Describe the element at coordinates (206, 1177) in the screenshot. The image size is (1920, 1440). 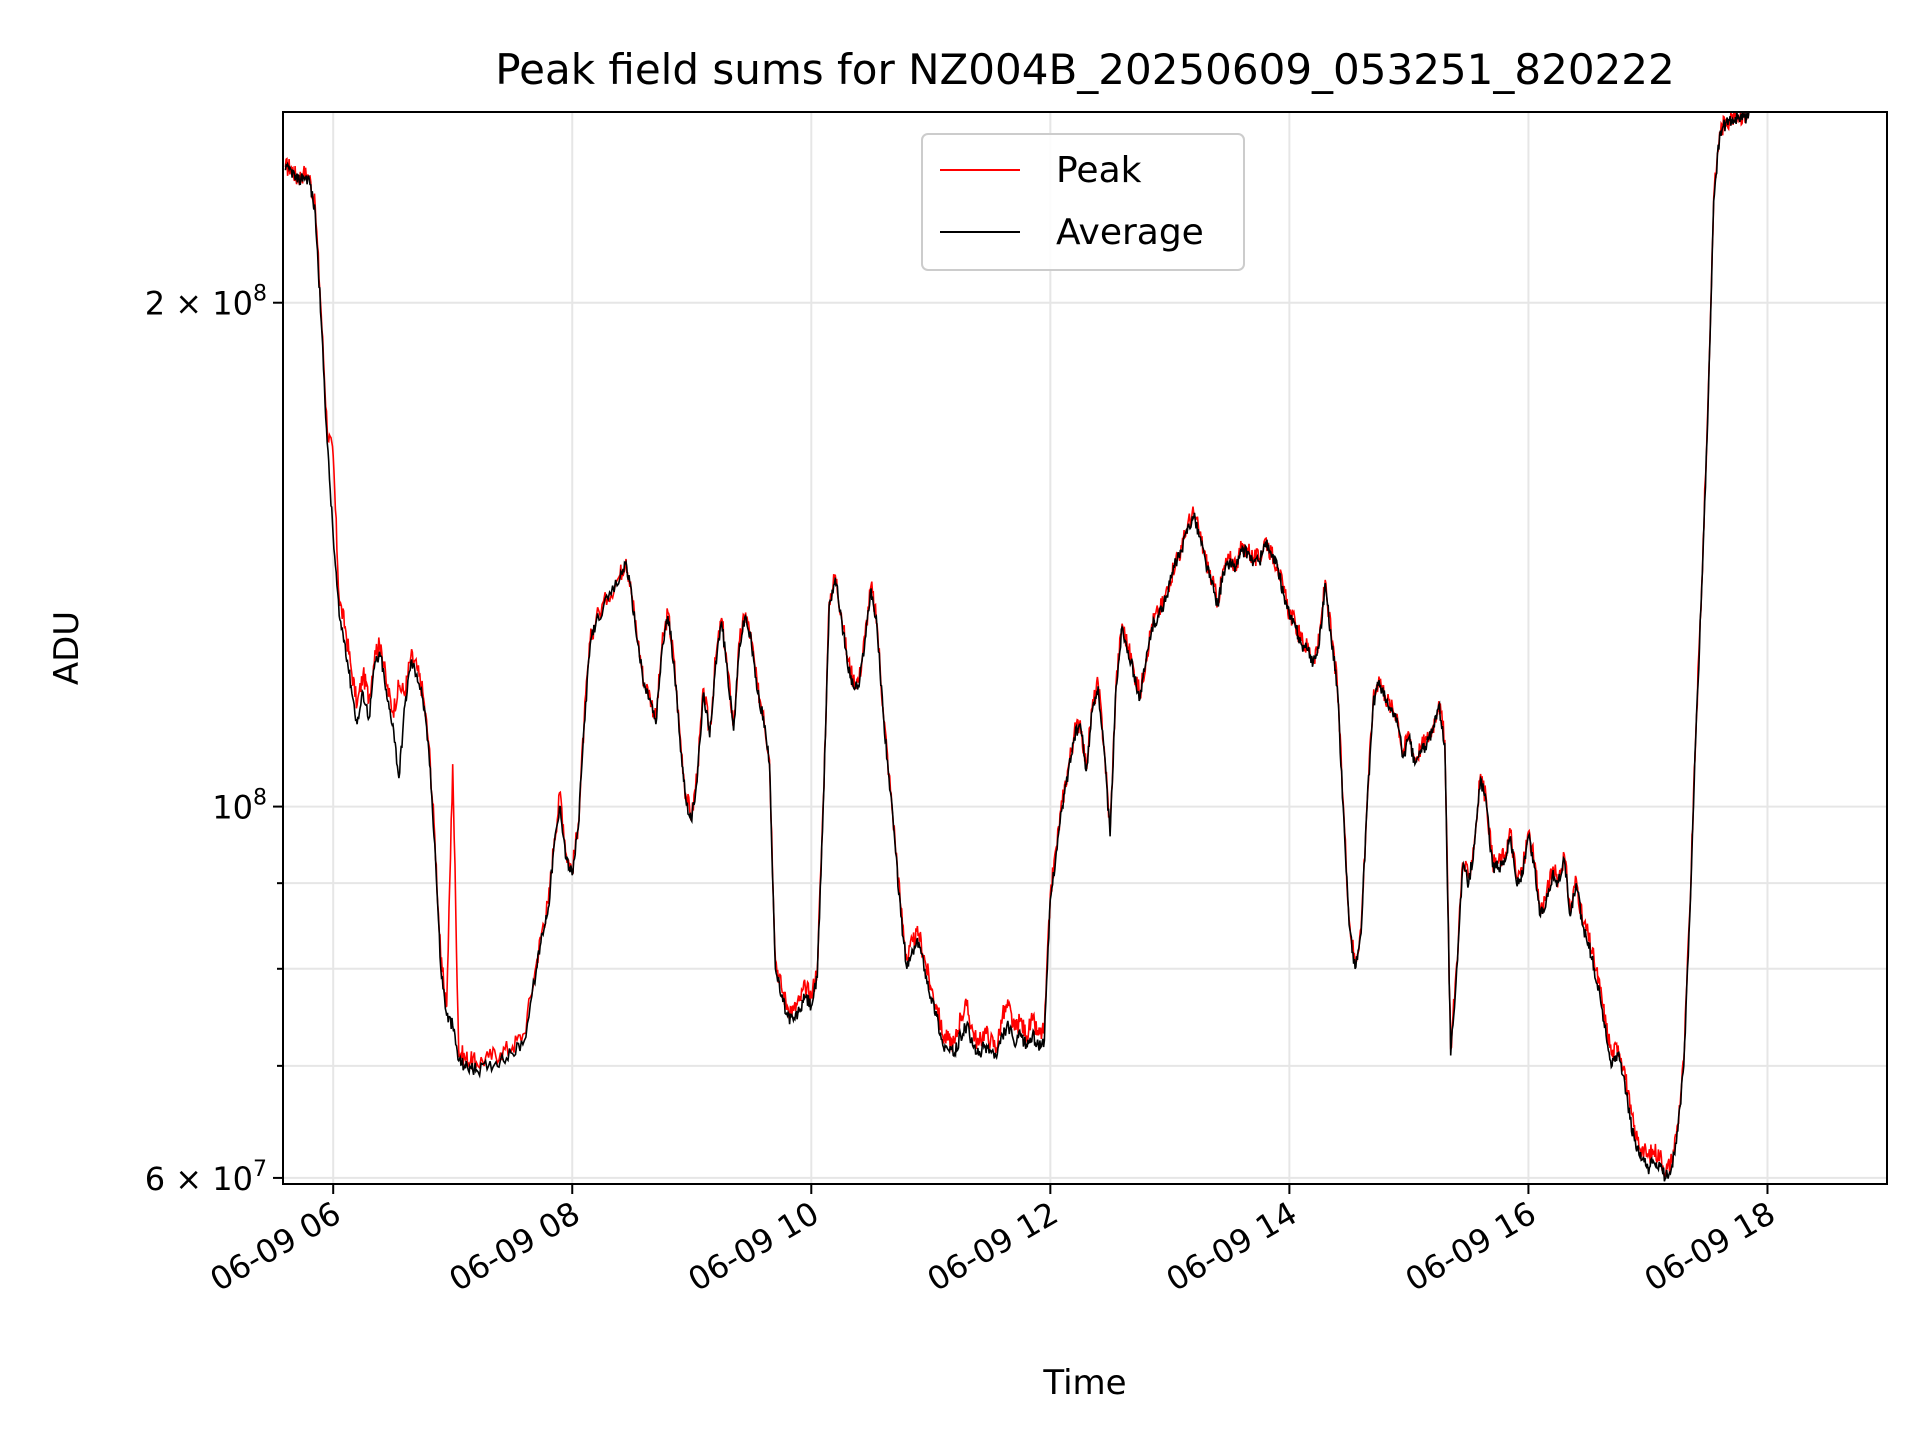
I see `y-tick-label: 6 × 107` at that location.